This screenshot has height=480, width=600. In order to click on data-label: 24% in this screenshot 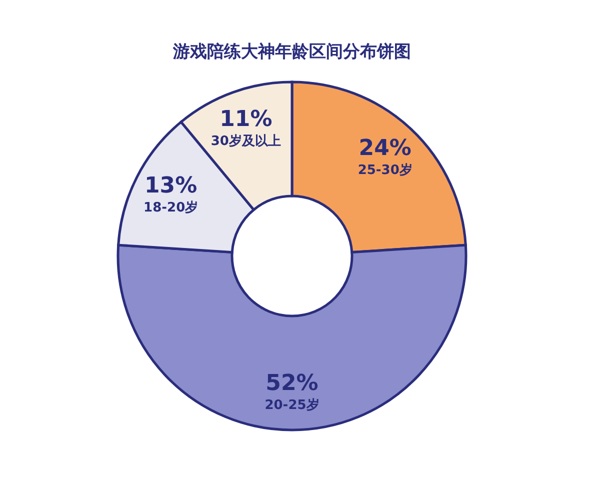, I will do `click(385, 148)`.